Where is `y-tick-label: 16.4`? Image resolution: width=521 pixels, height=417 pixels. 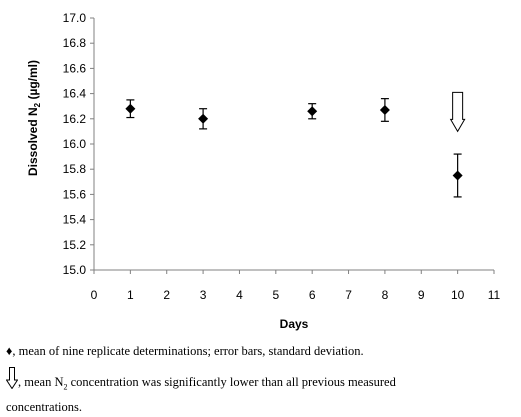 y-tick-label: 16.4 is located at coordinates (75, 94).